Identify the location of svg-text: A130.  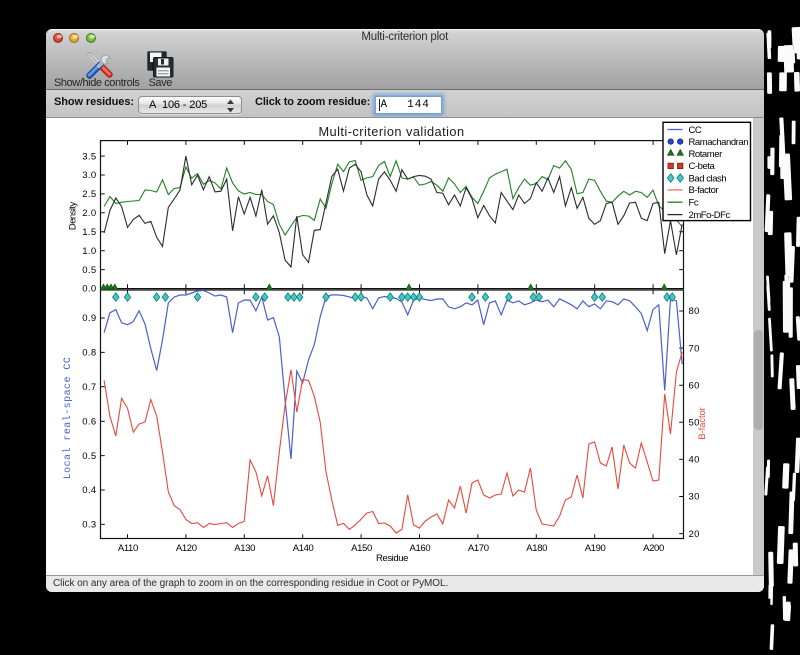
(244, 548).